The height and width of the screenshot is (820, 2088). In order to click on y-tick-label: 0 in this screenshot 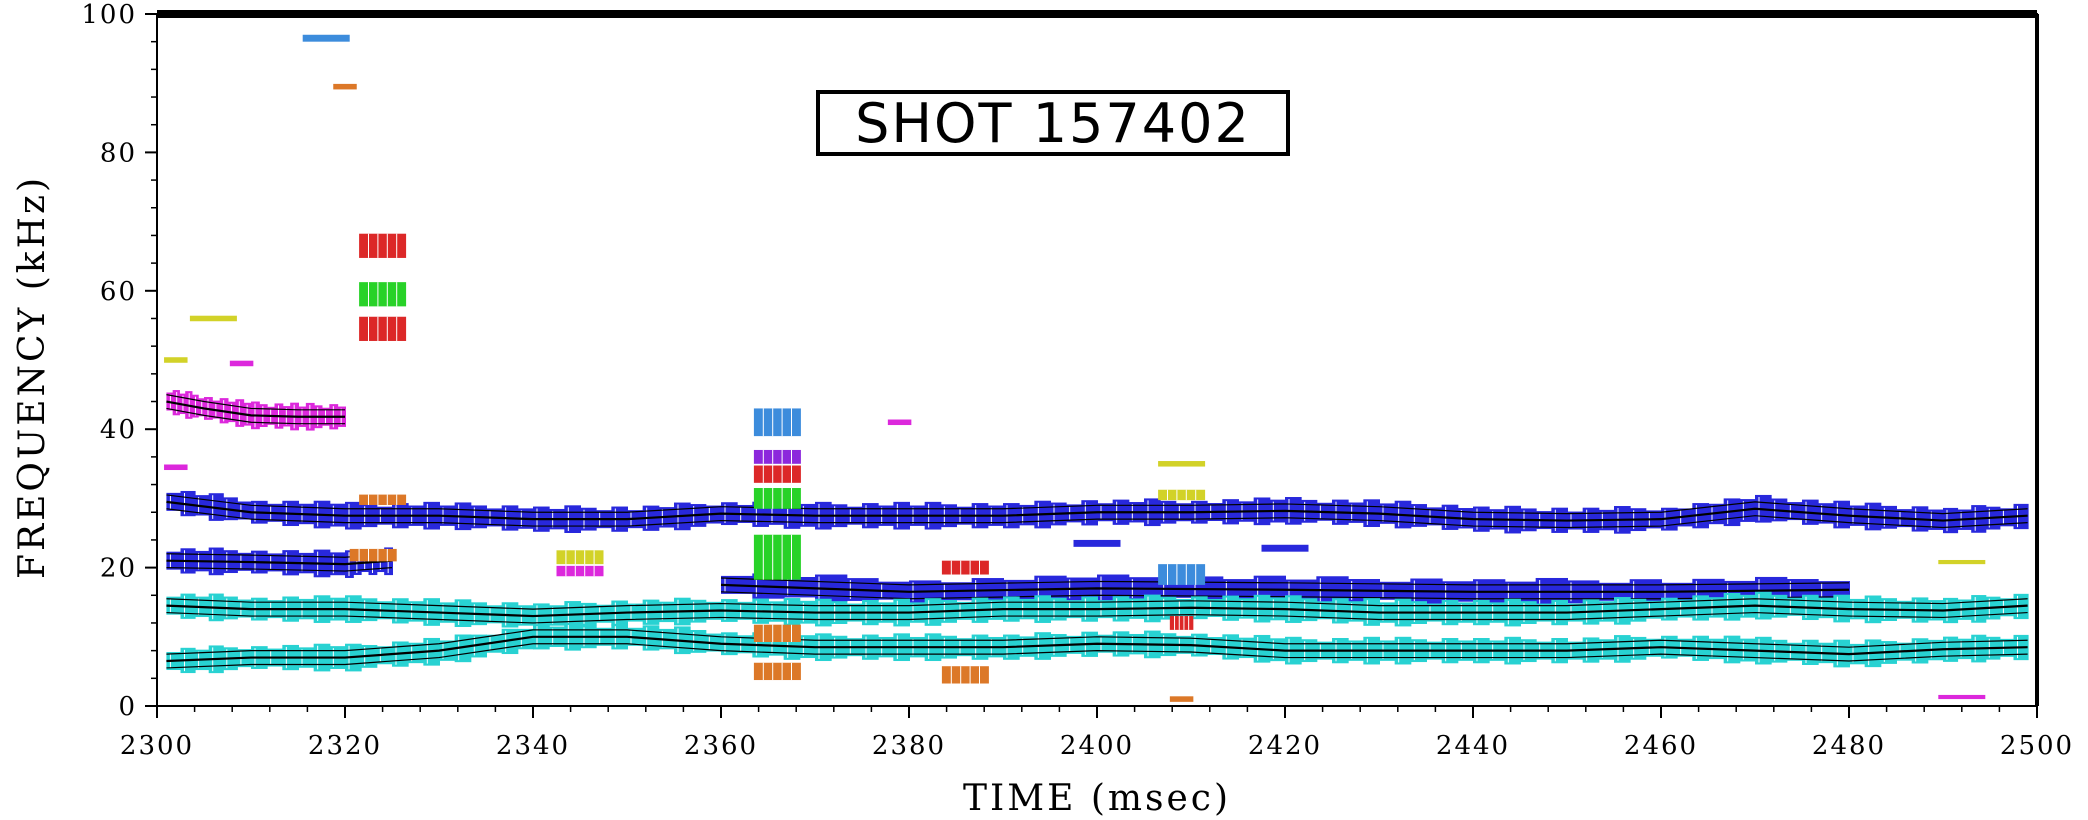, I will do `click(127, 707)`.